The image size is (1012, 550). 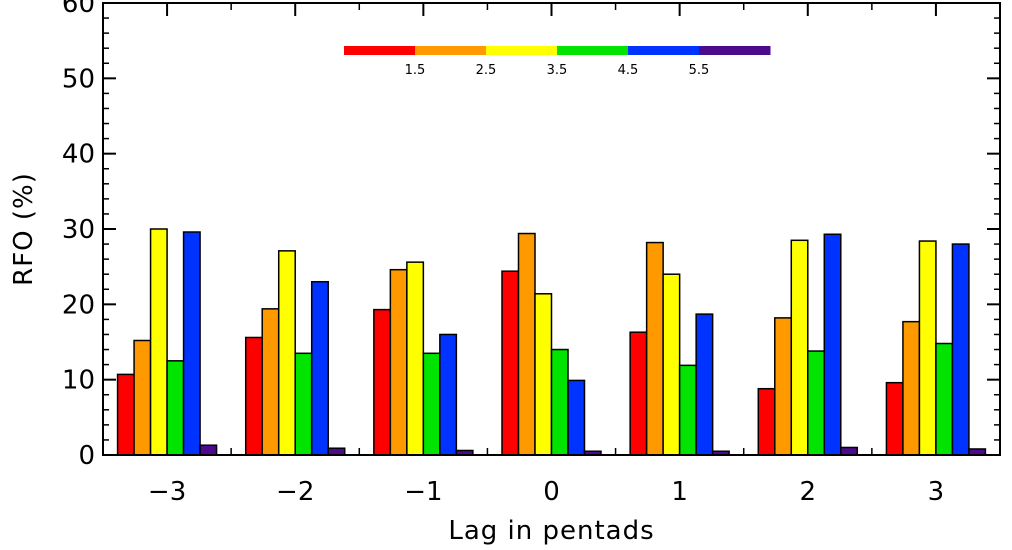 What do you see at coordinates (699, 70) in the screenshot?
I see `legend-label: 5.5` at bounding box center [699, 70].